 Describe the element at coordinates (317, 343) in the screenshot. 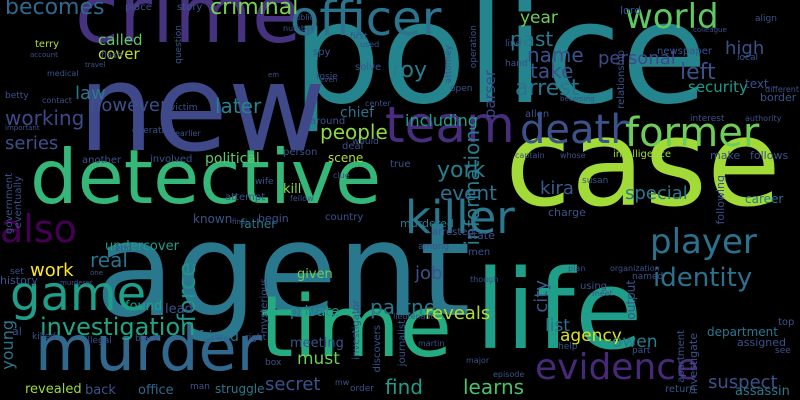

I see `word-meeting: meeting` at that location.